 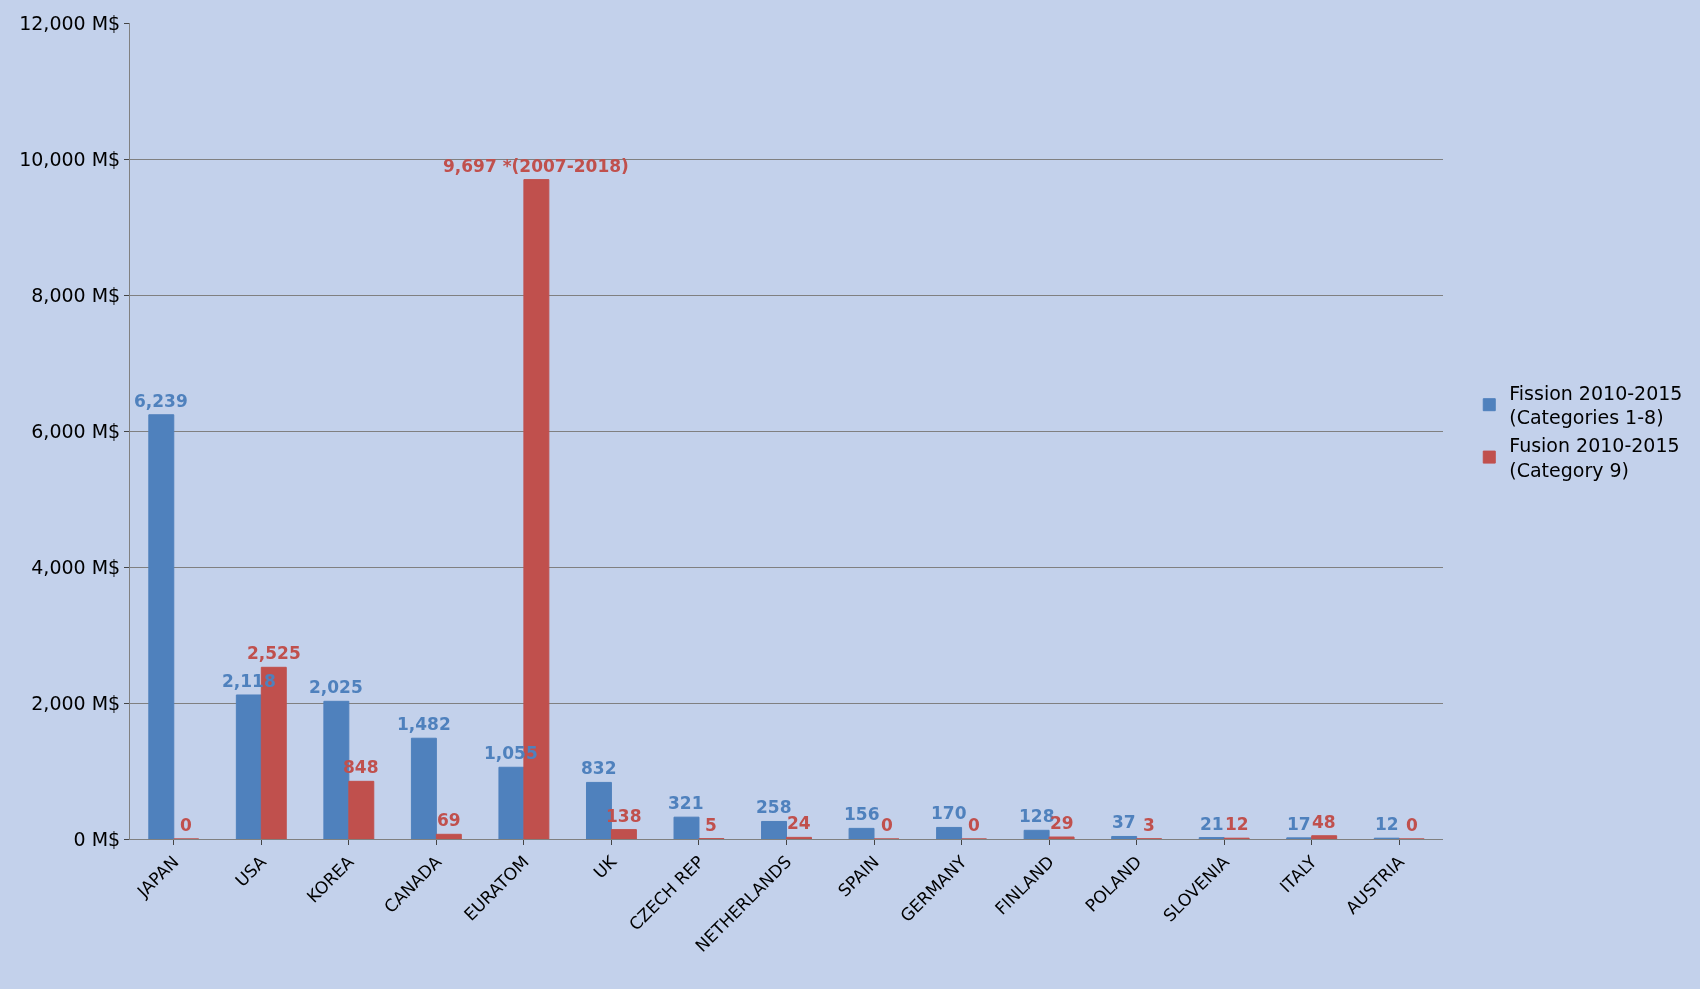 I want to click on data-label: 832, so click(x=599, y=768).